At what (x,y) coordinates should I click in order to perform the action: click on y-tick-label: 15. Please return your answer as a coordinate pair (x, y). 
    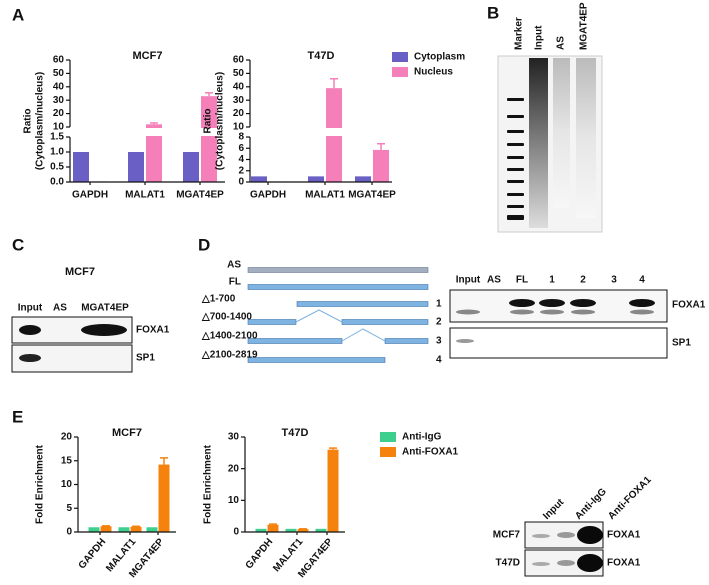
    Looking at the image, I should click on (67, 460).